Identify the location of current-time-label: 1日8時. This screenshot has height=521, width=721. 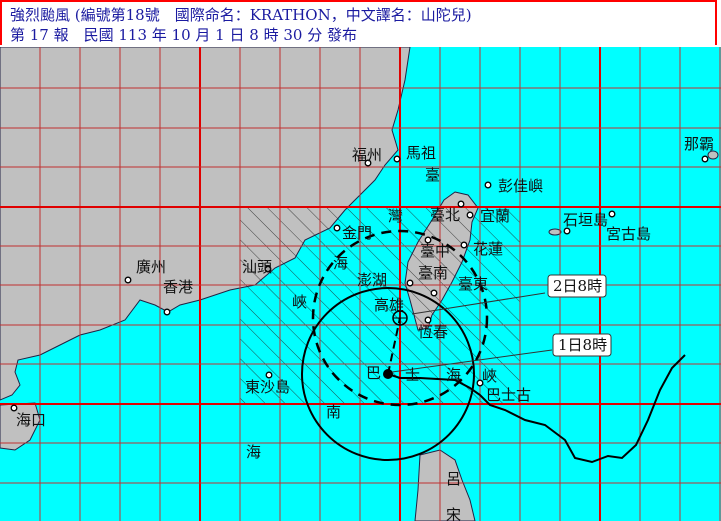
(582, 345).